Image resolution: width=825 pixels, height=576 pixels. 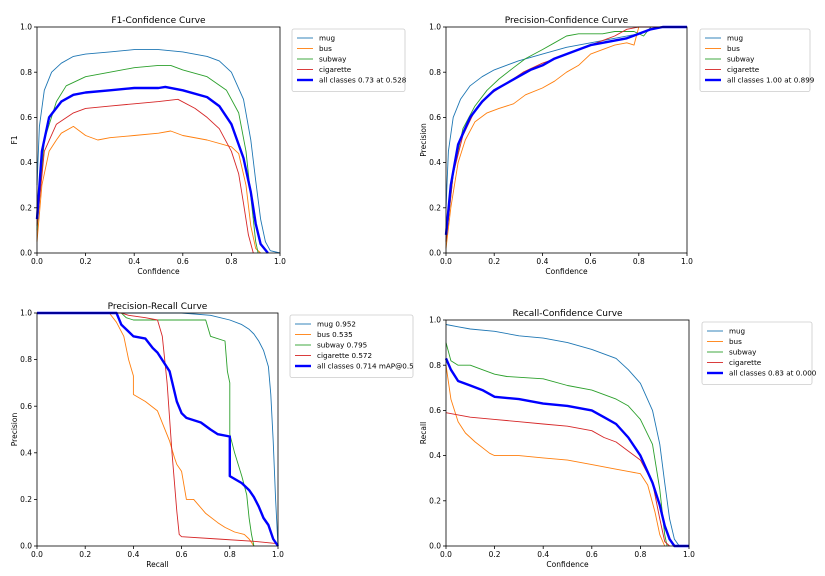 What do you see at coordinates (365, 366) in the screenshot?
I see `legend-label: all classes 0.714 mAP@0.5` at bounding box center [365, 366].